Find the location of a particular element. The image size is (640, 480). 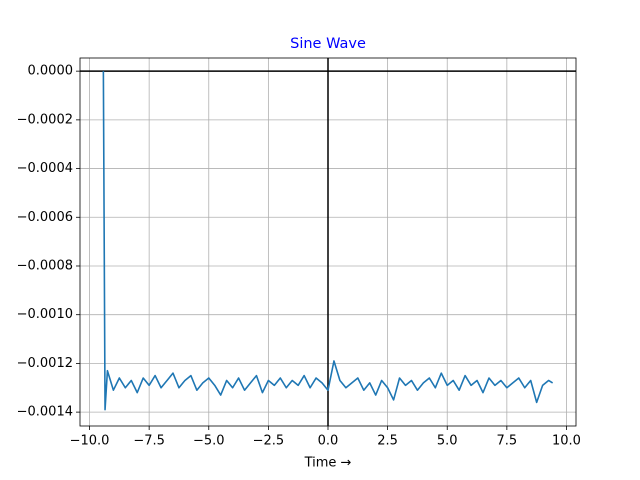

x-axis-label: Time → is located at coordinates (328, 463).